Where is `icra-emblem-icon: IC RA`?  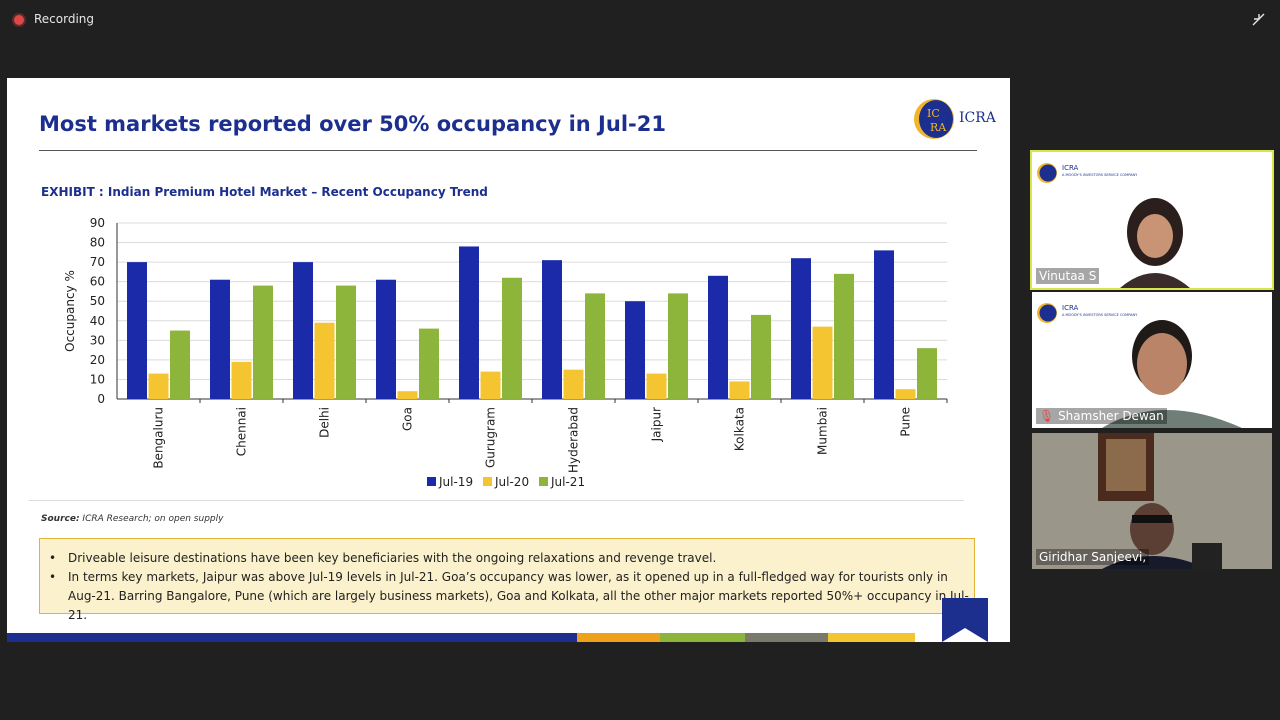
icra-emblem-icon: IC RA is located at coordinates (934, 119).